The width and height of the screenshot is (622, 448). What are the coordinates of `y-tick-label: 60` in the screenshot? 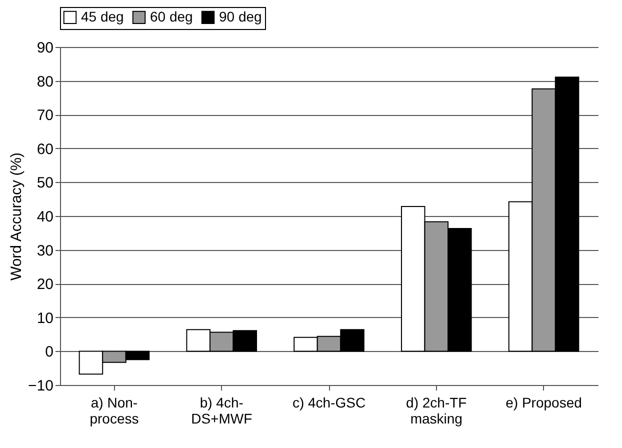 It's located at (45, 149).